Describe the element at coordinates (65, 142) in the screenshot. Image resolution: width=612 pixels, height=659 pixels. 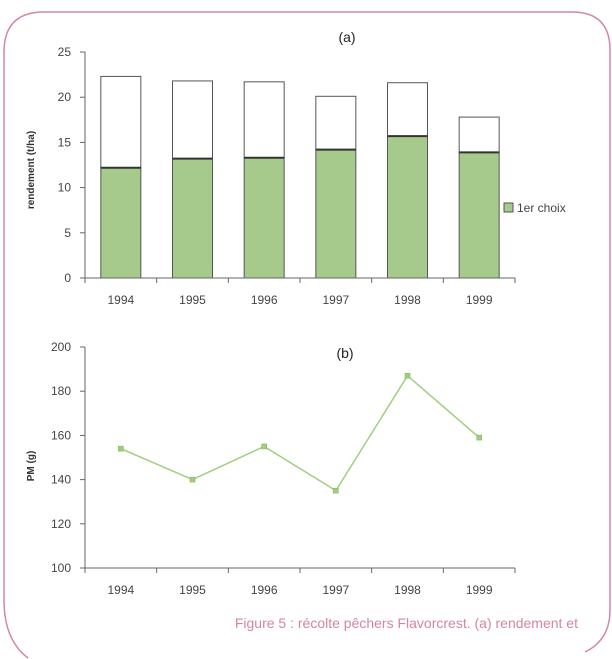
I see `yield-y-tick-label: 15` at that location.